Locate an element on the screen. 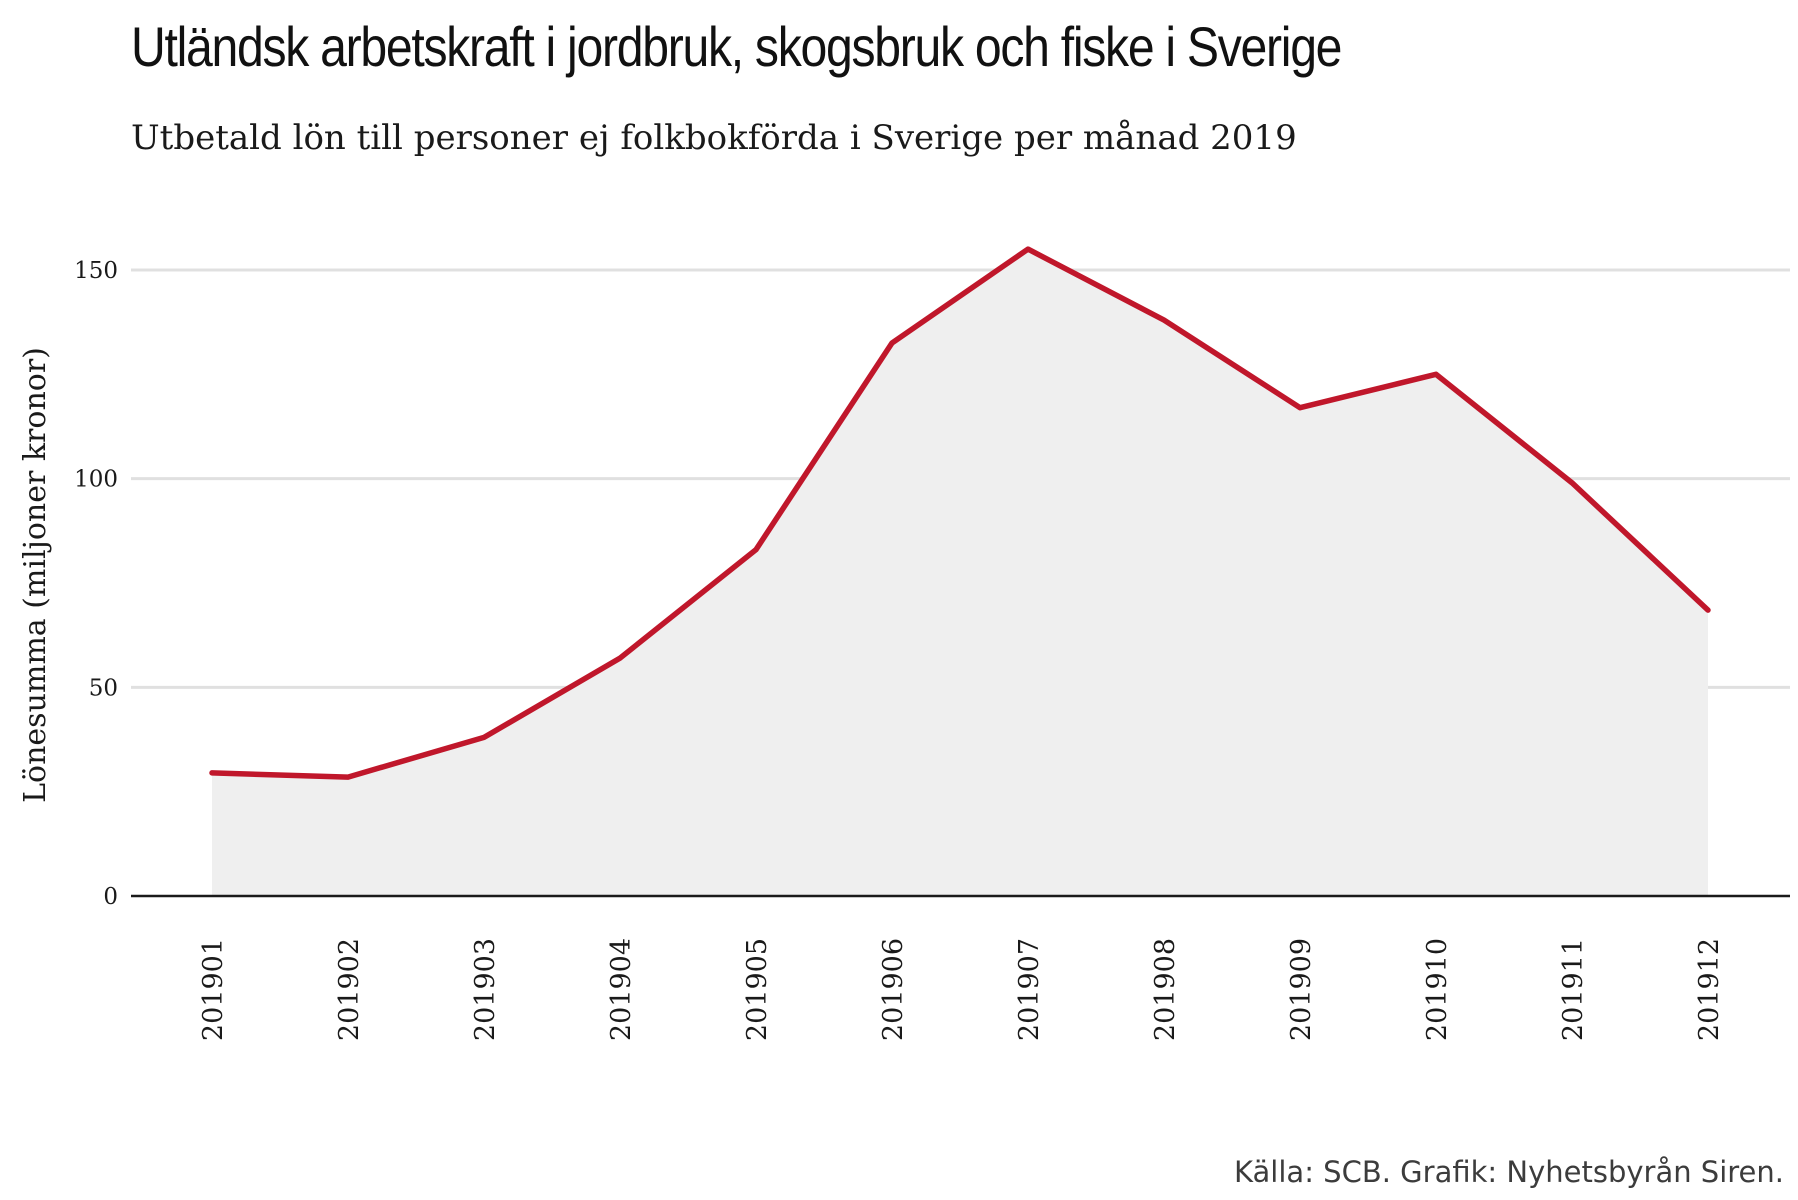  x-tick-label: 201905 is located at coordinates (757, 989).